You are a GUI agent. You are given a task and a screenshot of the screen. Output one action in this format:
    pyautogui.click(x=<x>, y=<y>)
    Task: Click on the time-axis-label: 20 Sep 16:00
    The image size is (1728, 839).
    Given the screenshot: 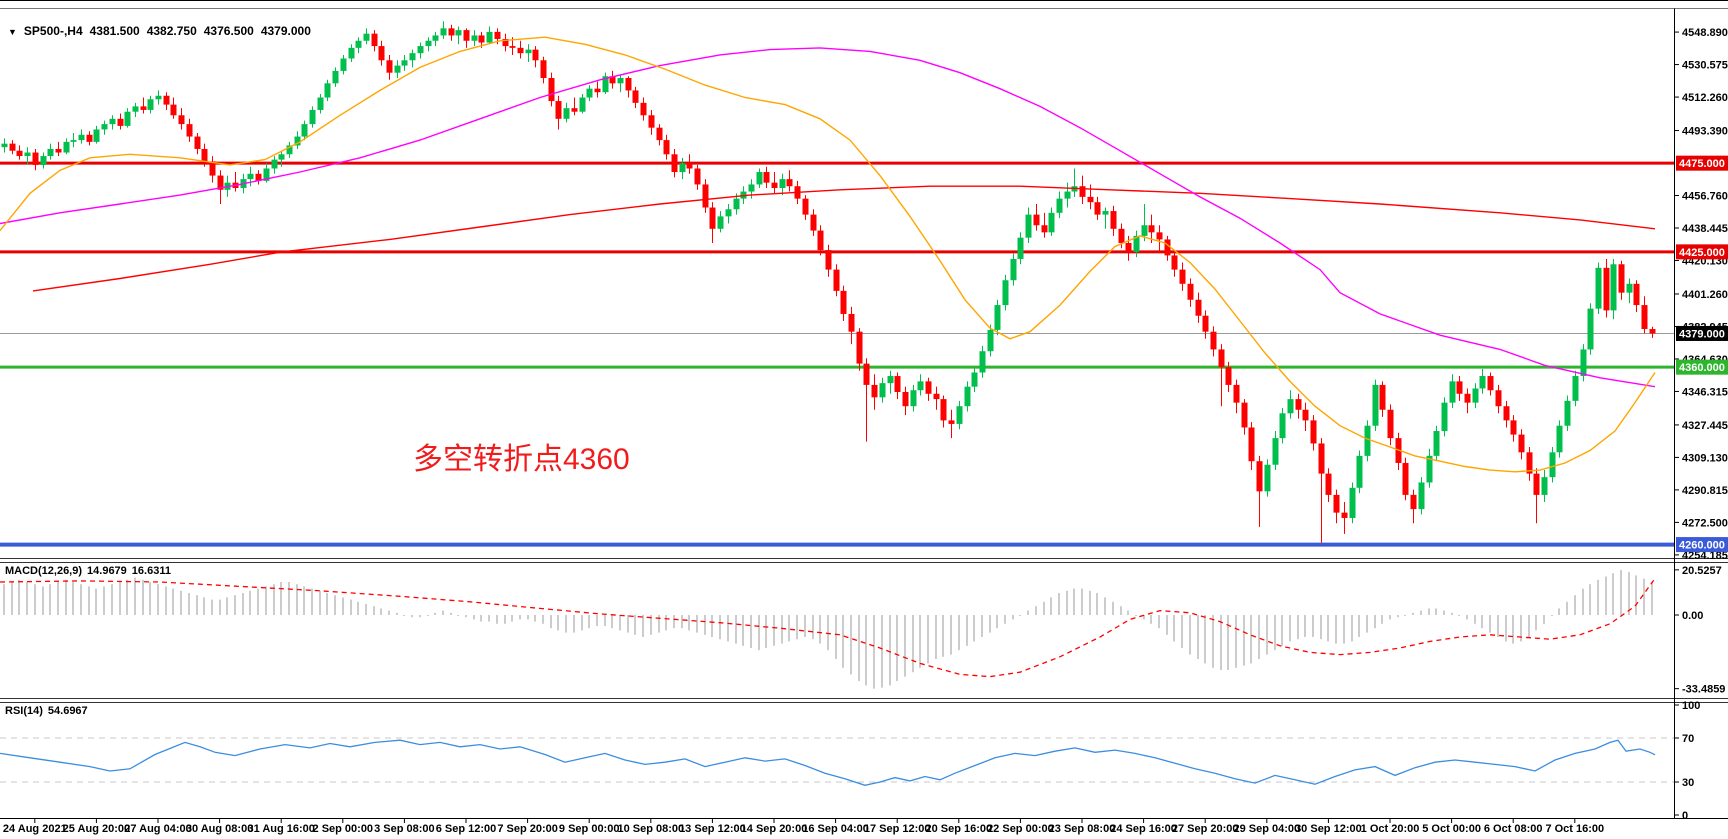 What is the action you would take?
    pyautogui.click(x=958, y=829)
    